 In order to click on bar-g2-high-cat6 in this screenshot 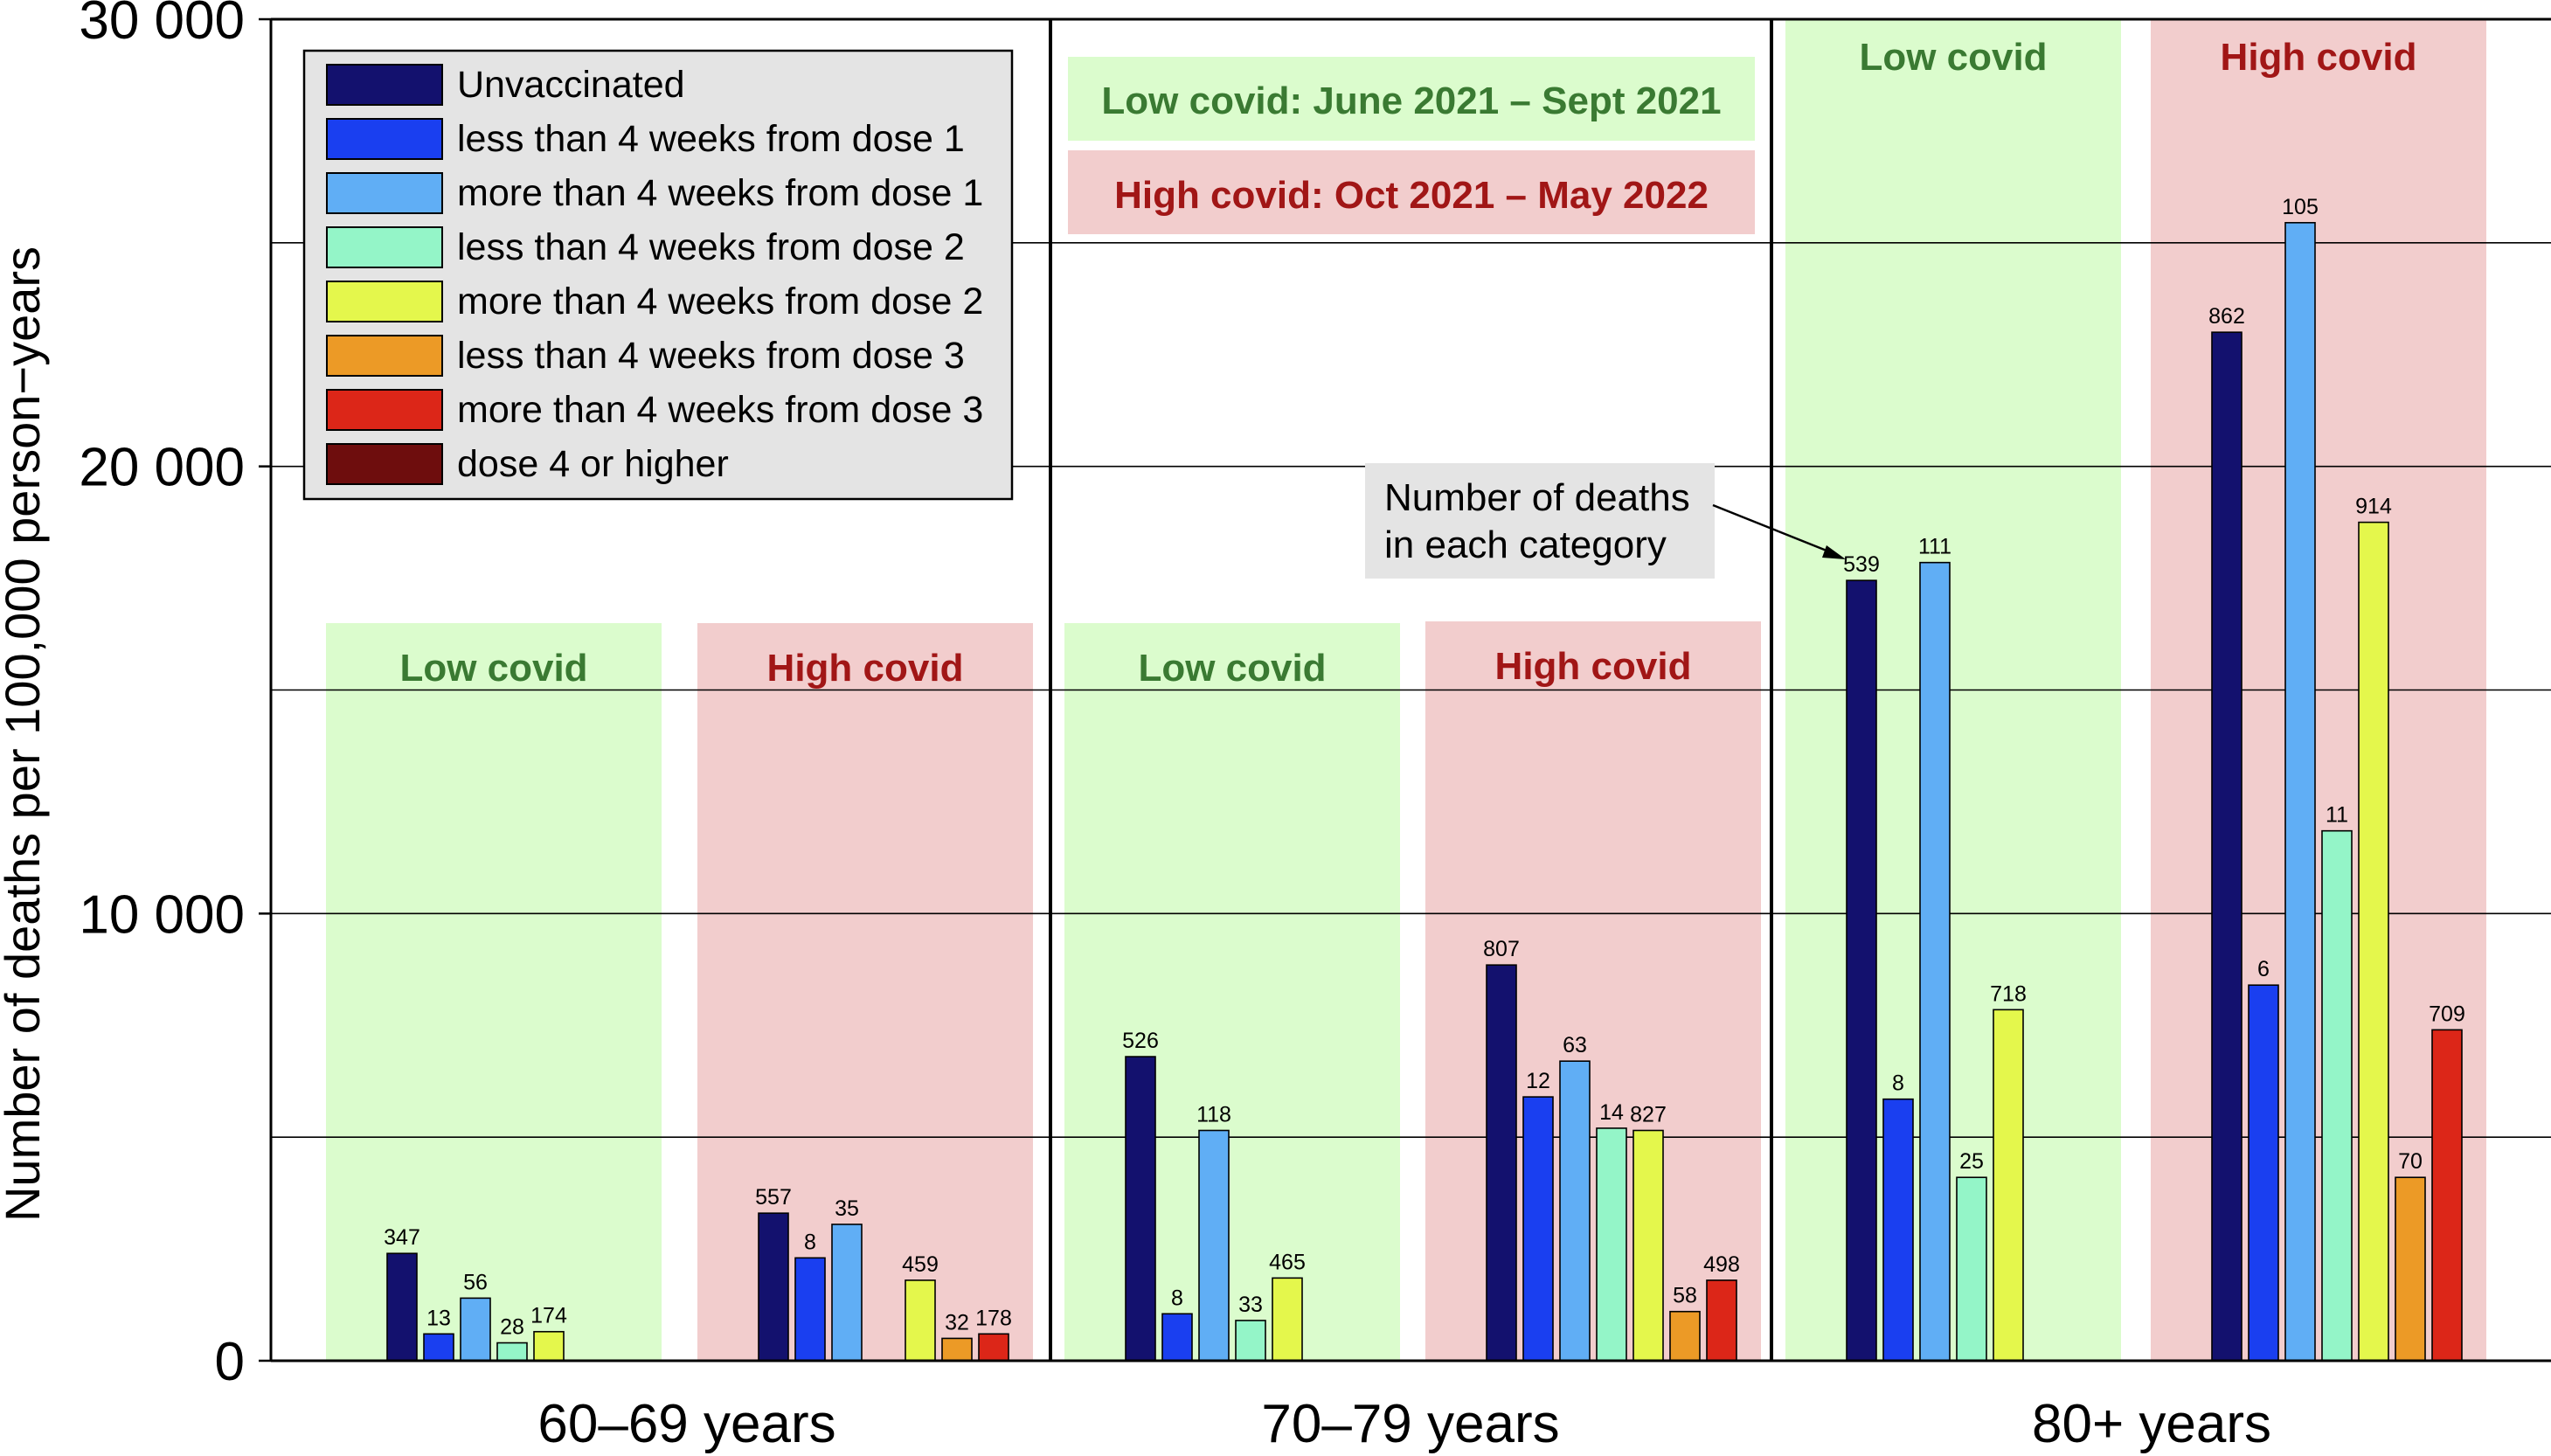, I will do `click(1721, 1320)`.